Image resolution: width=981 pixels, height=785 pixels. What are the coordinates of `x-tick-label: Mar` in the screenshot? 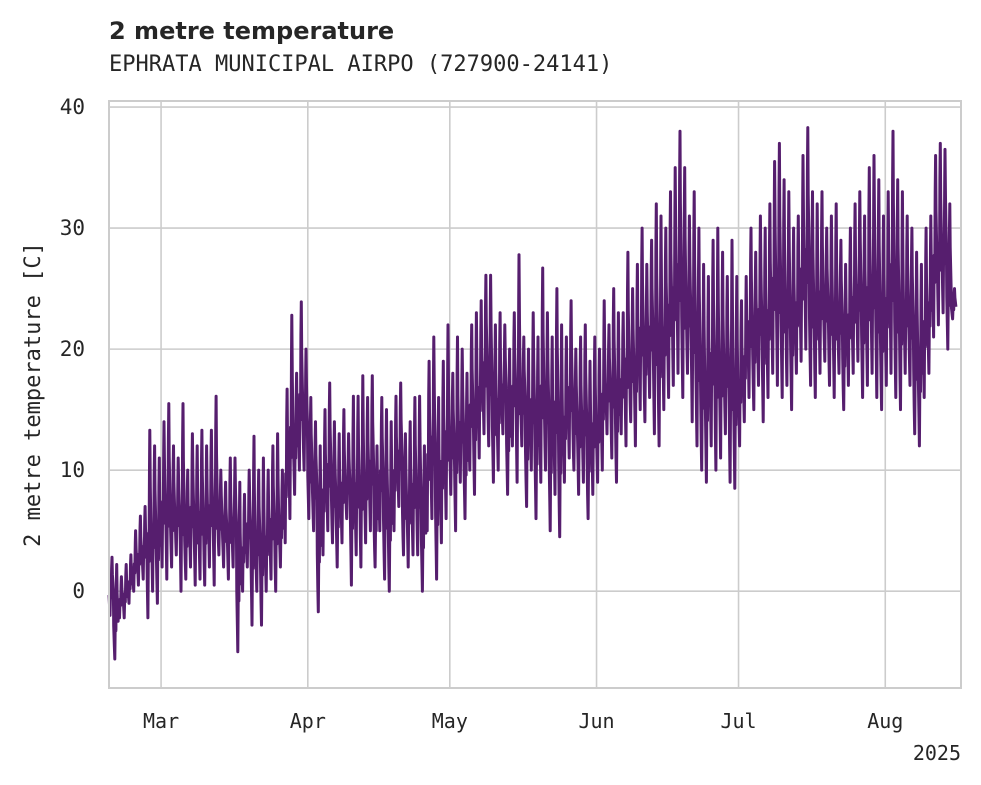 It's located at (161, 721).